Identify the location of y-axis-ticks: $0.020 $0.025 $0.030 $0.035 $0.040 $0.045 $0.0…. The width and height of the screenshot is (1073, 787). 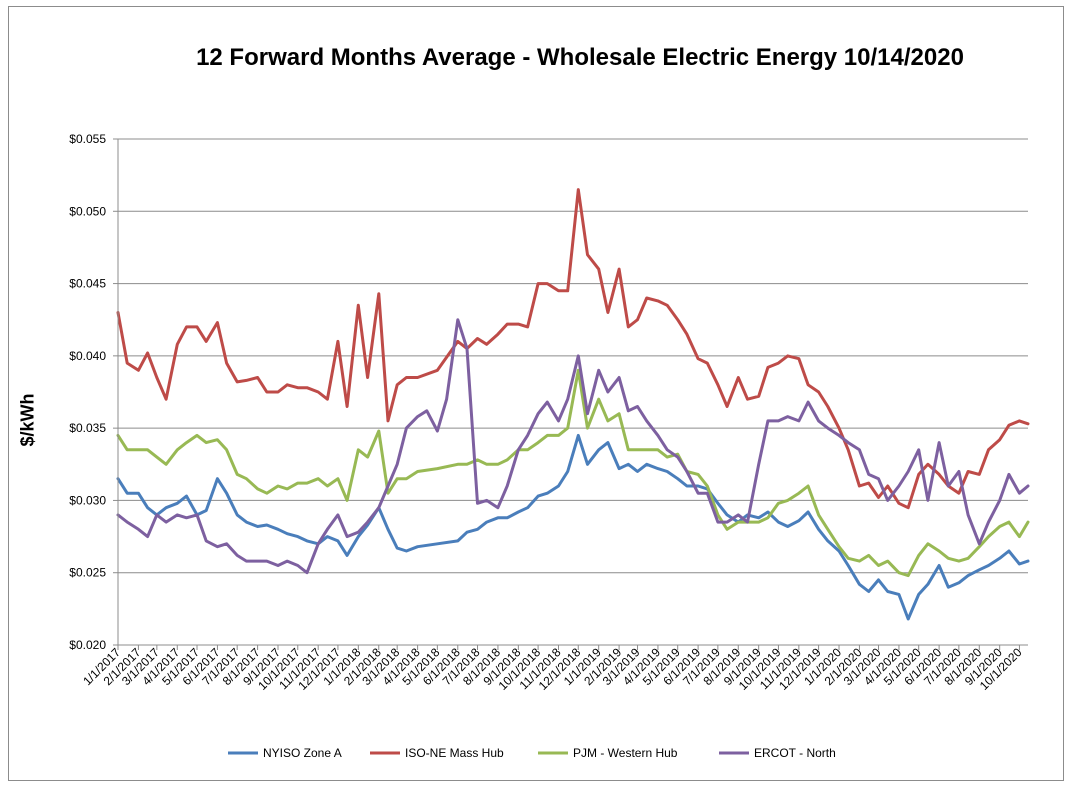
(93, 392).